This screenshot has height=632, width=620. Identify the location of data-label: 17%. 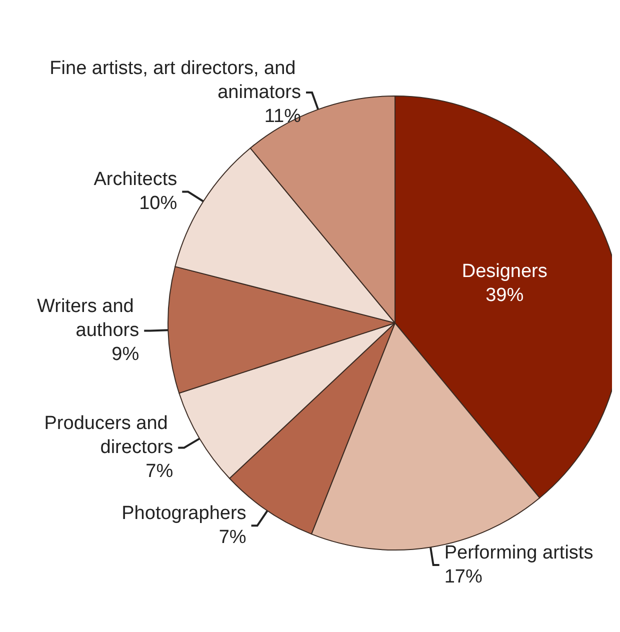
(463, 577).